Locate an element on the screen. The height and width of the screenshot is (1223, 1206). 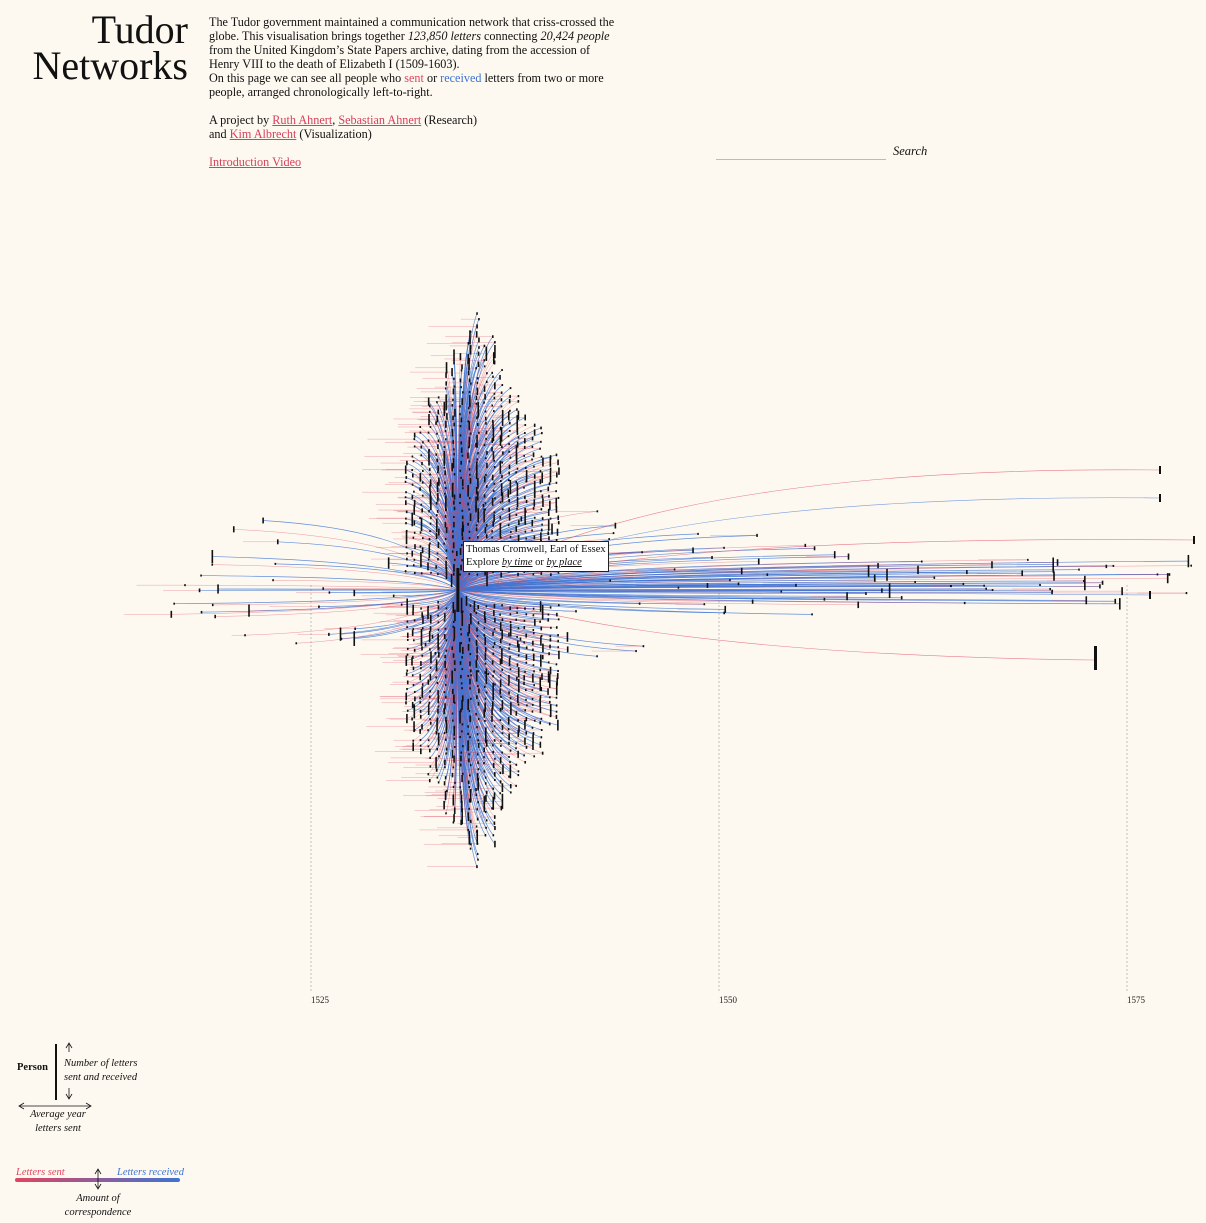
link-kim-albrecht: Kim Albrecht is located at coordinates (263, 134).